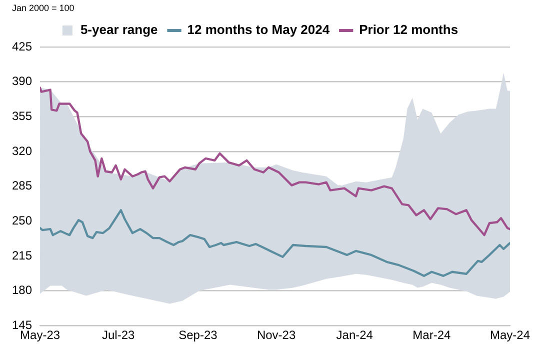  What do you see at coordinates (22, 290) in the screenshot?
I see `y-tick-label: 180` at bounding box center [22, 290].